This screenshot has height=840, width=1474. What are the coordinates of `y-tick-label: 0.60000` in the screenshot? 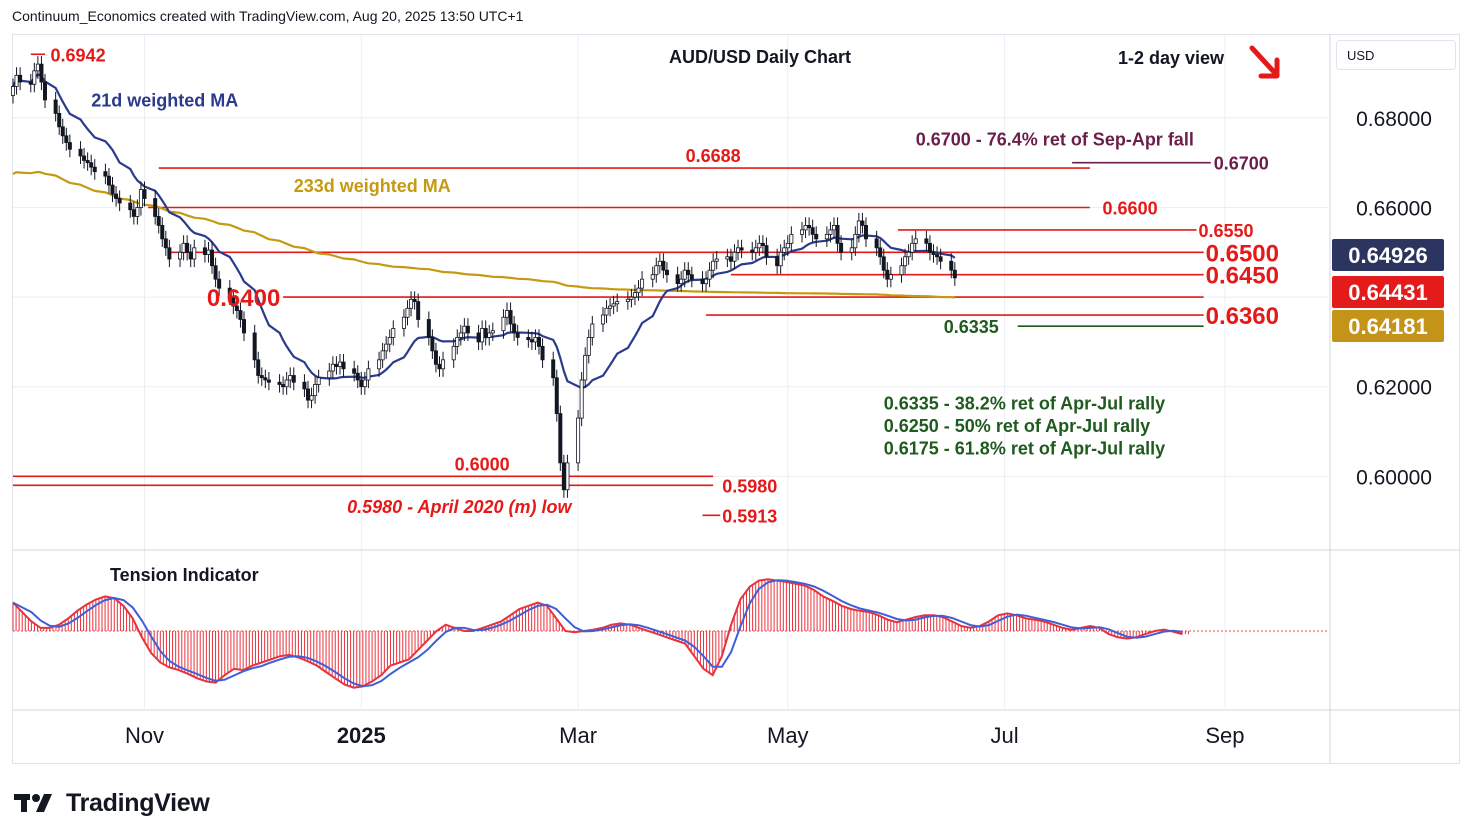 It's located at (1394, 477).